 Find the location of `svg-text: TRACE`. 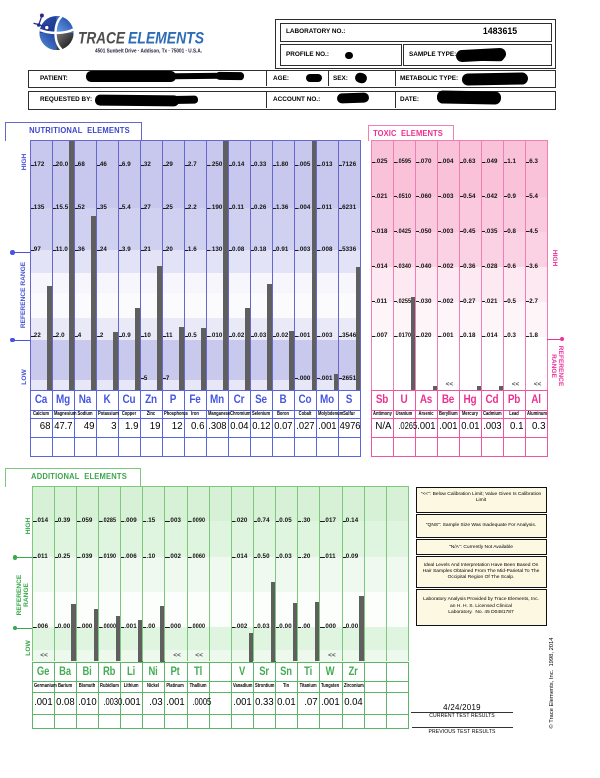

svg-text: TRACE is located at coordinates (102, 38).